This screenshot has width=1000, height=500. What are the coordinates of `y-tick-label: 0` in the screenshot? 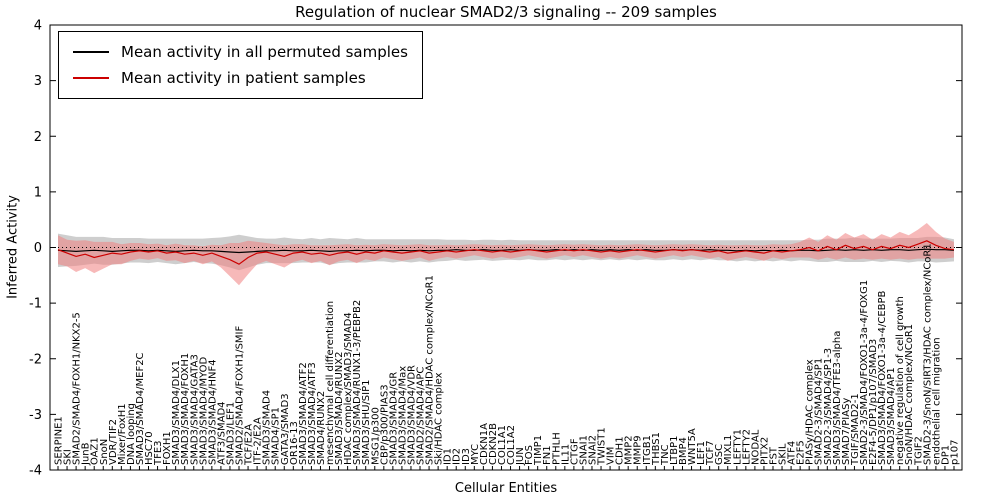 It's located at (38, 248).